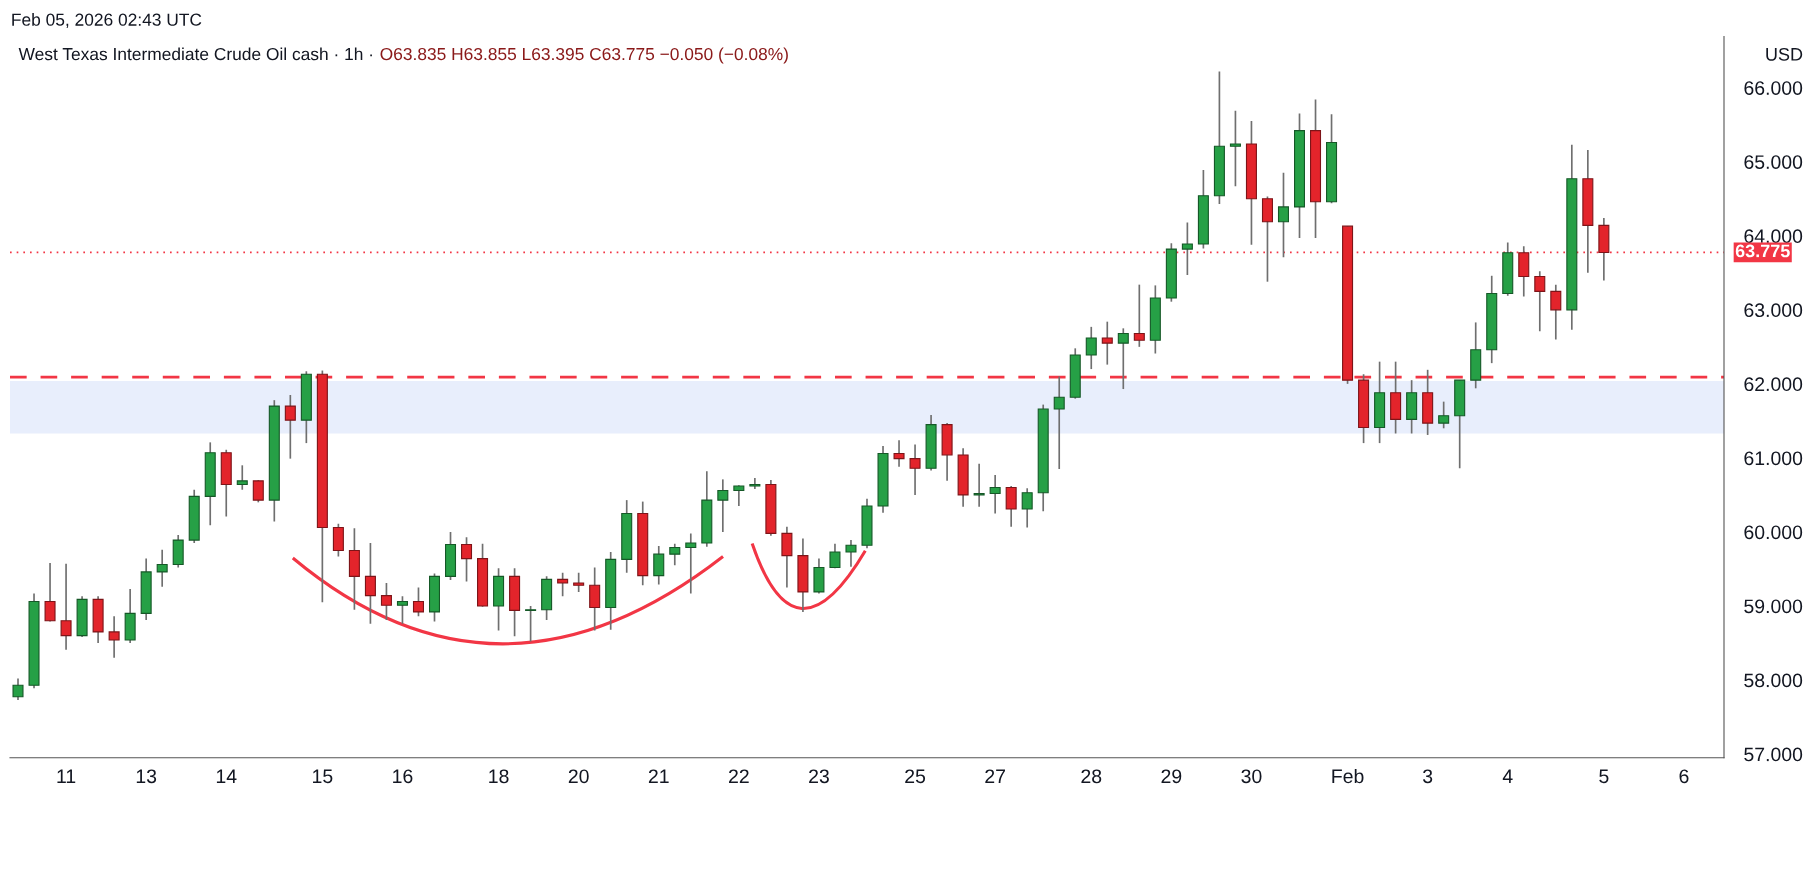  Describe the element at coordinates (1762, 251) in the screenshot. I see `ref-line-label: 63.775` at that location.